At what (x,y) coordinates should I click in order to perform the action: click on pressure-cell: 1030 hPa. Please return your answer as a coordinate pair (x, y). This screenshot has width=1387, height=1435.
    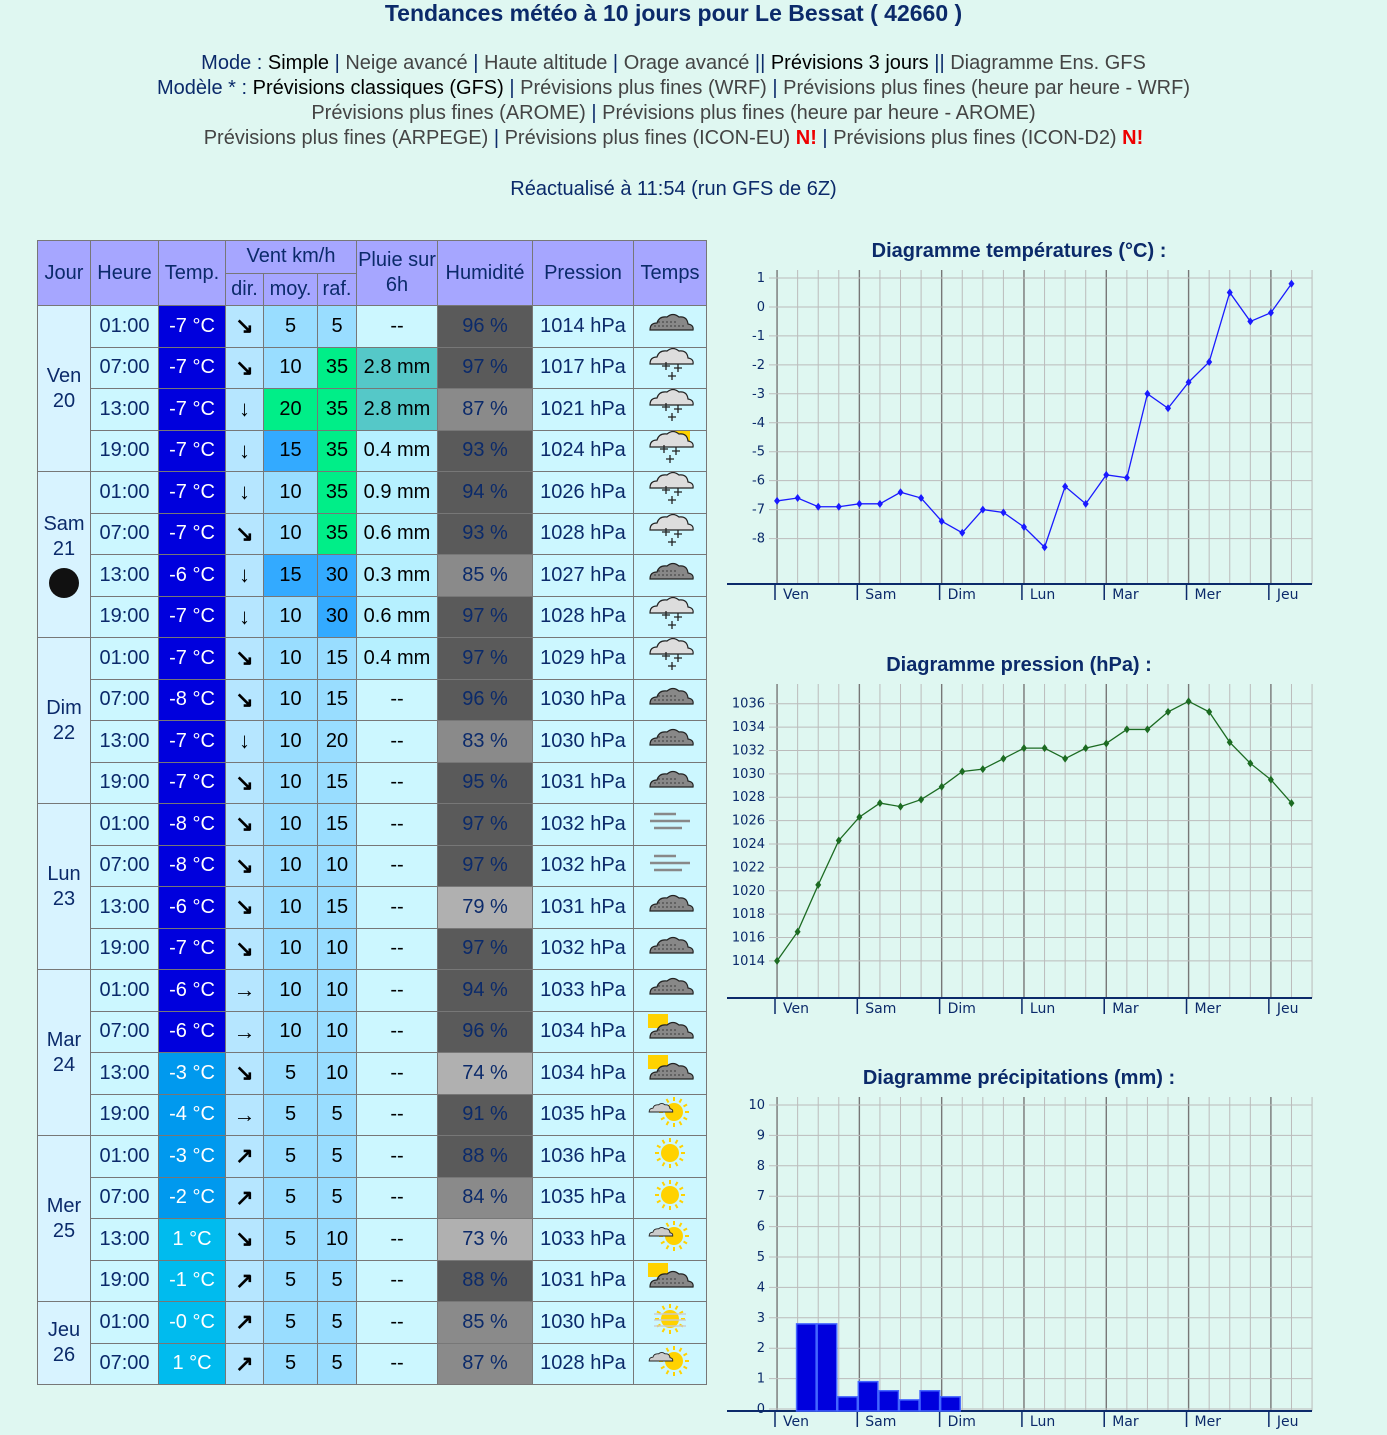
    Looking at the image, I should click on (583, 741).